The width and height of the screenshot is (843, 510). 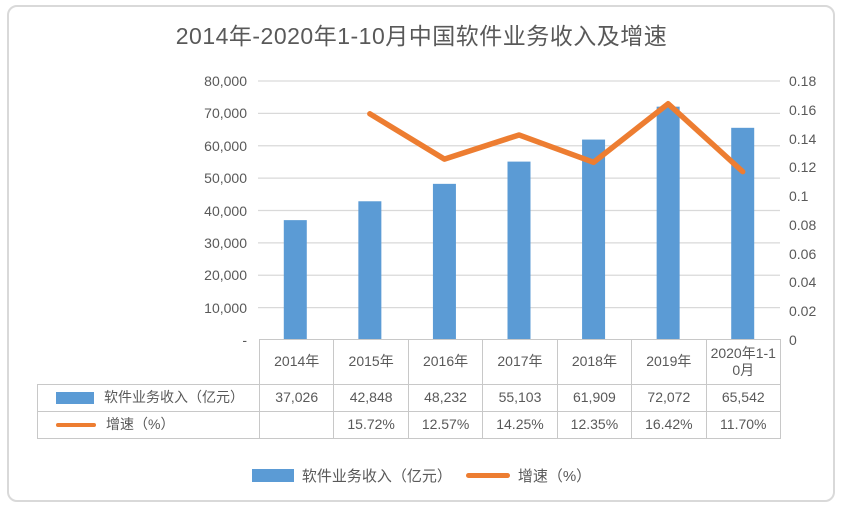 What do you see at coordinates (520, 398) in the screenshot?
I see `table-value-cell: 55,103` at bounding box center [520, 398].